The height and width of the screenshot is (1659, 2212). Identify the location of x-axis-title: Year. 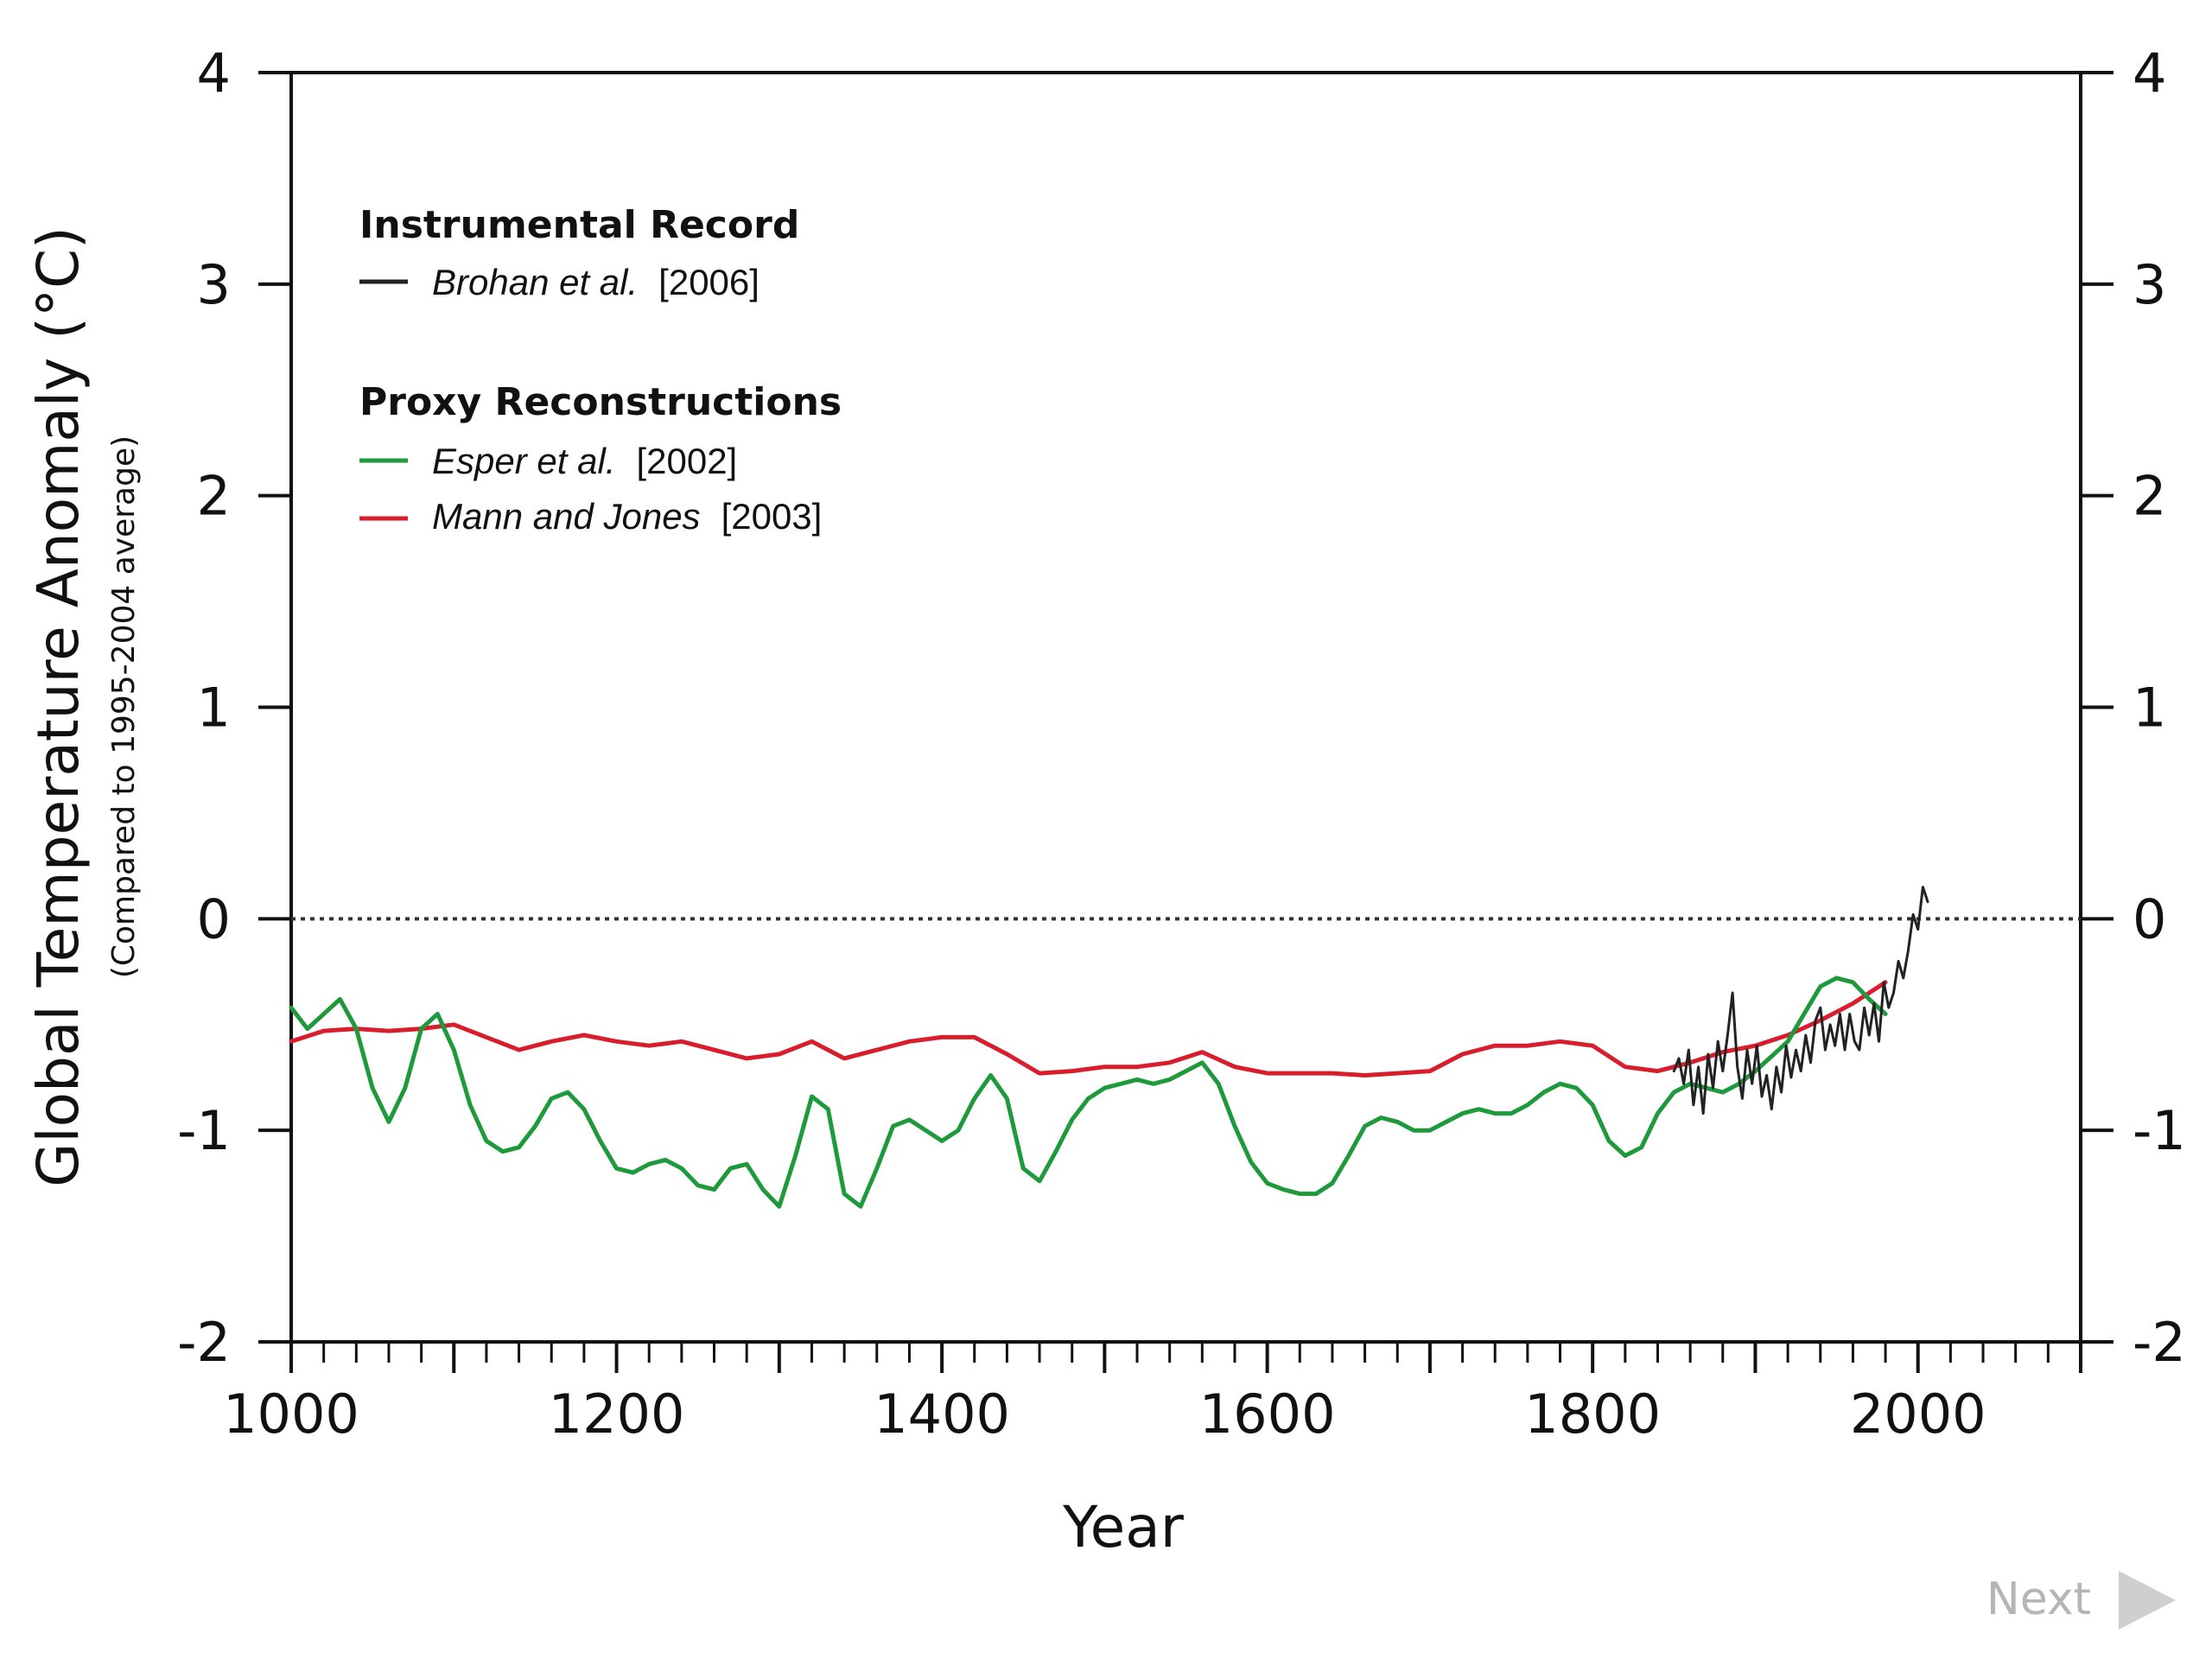
(1123, 1527).